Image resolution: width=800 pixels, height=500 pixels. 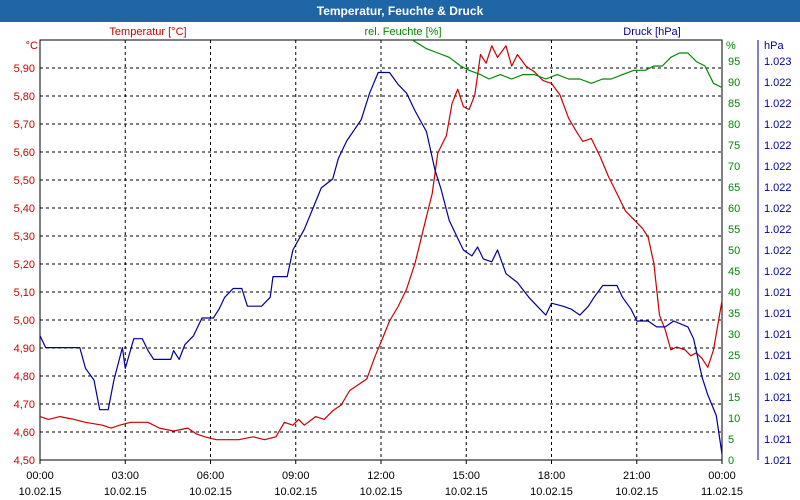 What do you see at coordinates (147, 32) in the screenshot?
I see `legend-entry: Temperatur [°C]` at bounding box center [147, 32].